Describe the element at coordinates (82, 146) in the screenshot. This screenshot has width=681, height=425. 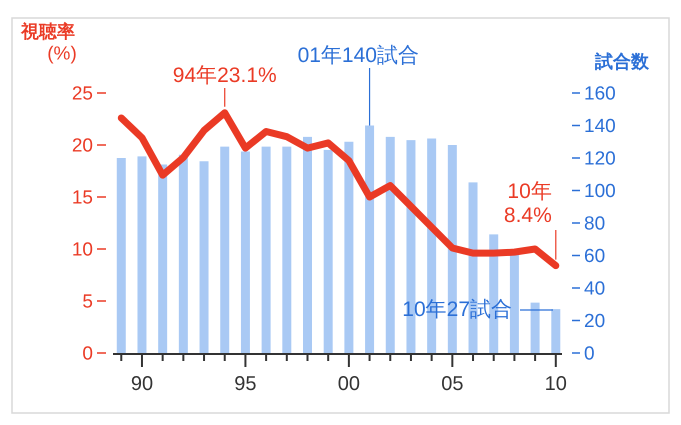
I see `y-tick-label: 20` at that location.